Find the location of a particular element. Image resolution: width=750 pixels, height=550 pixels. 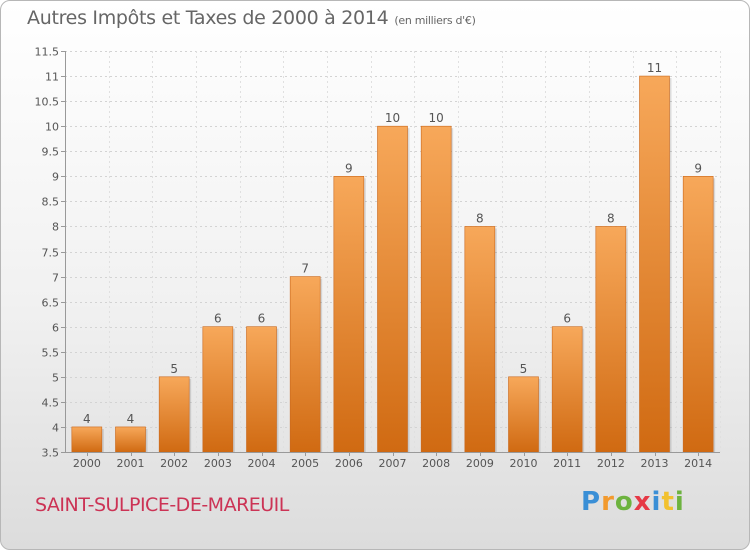

x-tick-label: 2008 is located at coordinates (436, 463).